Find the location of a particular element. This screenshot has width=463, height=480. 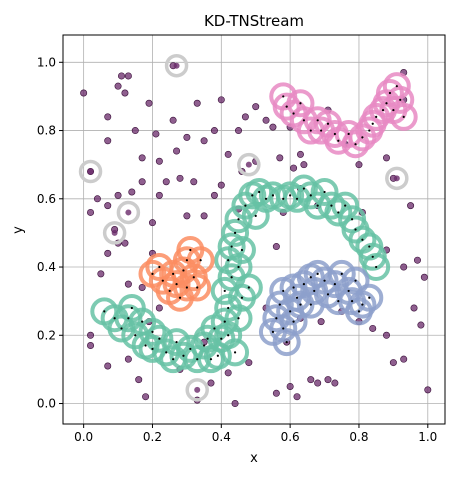

chart-title: KD-TNStream is located at coordinates (254, 21).